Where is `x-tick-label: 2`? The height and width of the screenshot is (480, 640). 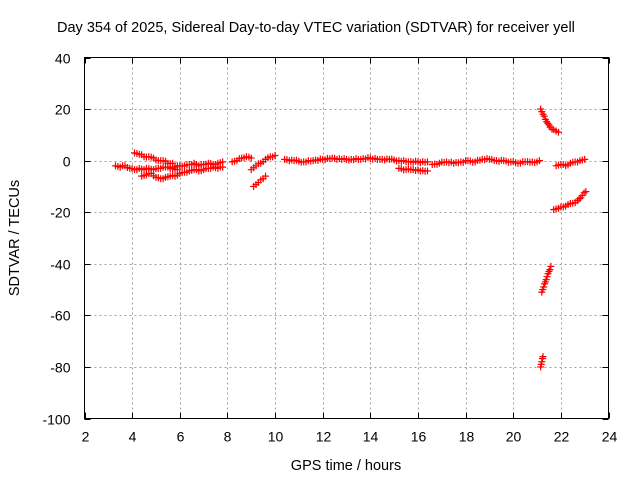
x-tick-label: 2 is located at coordinates (86, 437).